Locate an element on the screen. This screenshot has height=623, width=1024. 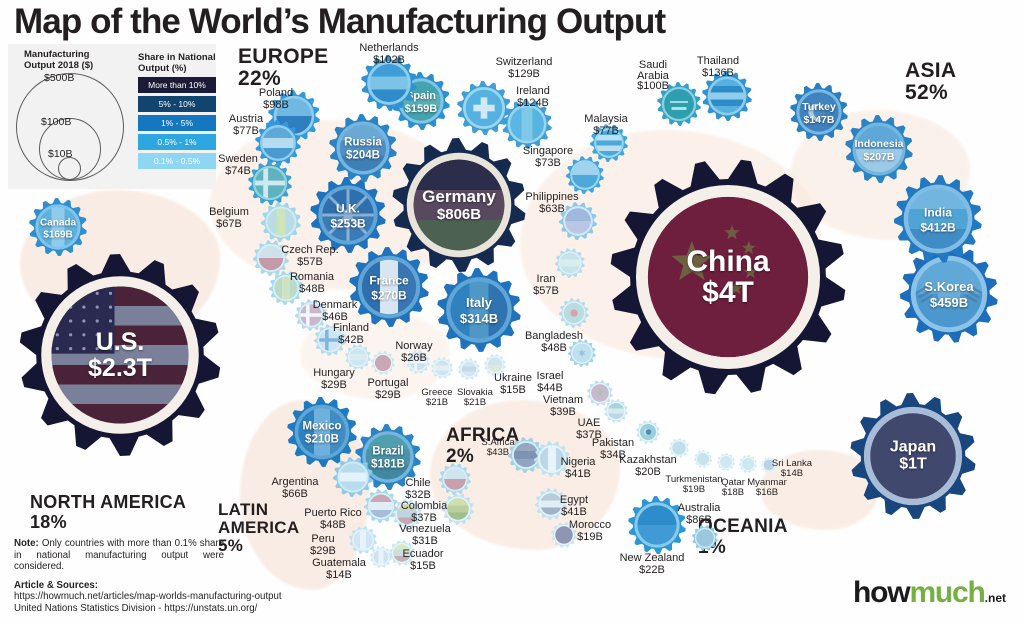
gear-finland is located at coordinates (330, 340).